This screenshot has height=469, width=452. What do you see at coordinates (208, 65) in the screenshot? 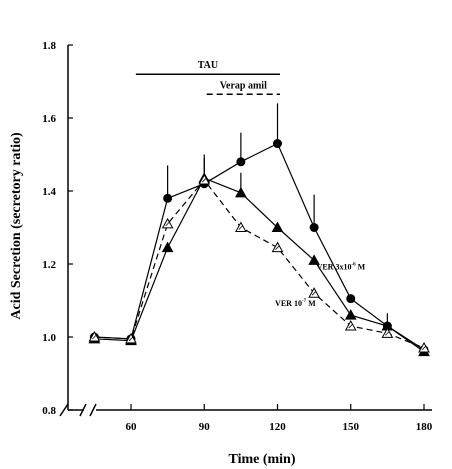
I see `tau-label: TAU` at bounding box center [208, 65].